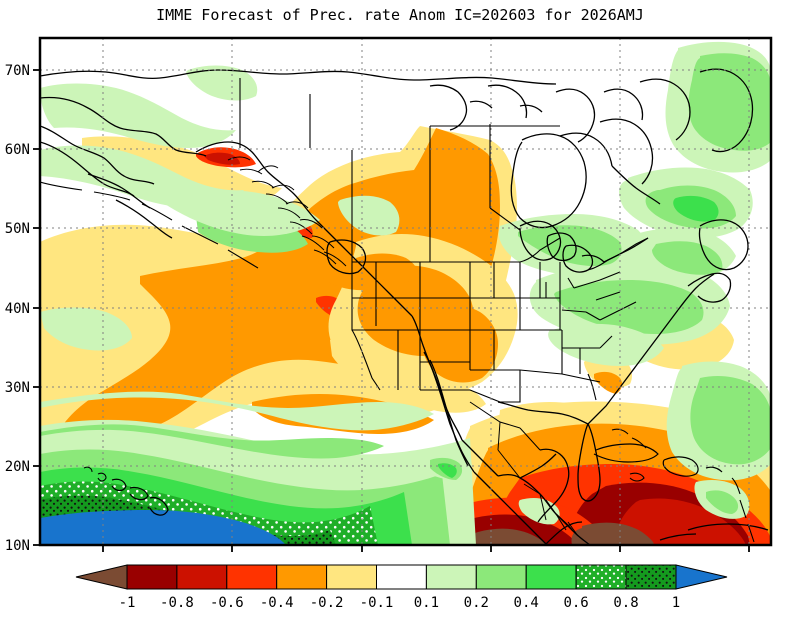  What do you see at coordinates (17, 229) in the screenshot?
I see `y-tick-label: 50N` at bounding box center [17, 229].